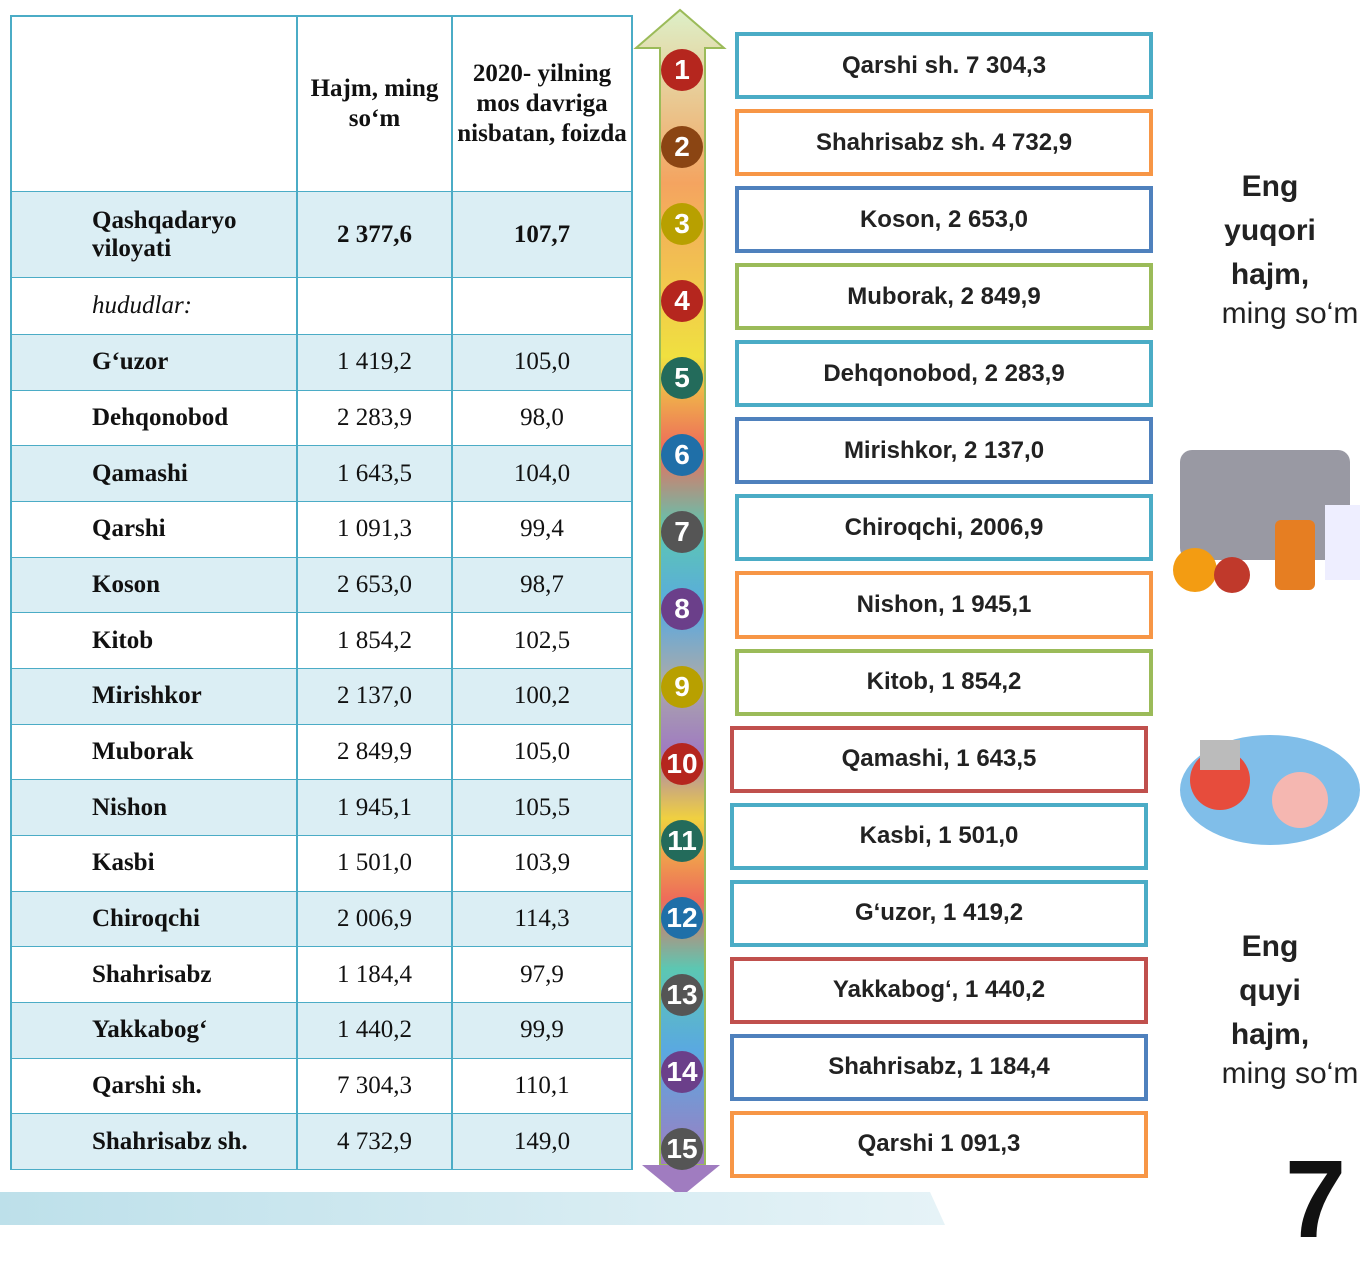 The width and height of the screenshot is (1368, 1261). Describe the element at coordinates (682, 763) in the screenshot. I see `rank-number: 10` at that location.